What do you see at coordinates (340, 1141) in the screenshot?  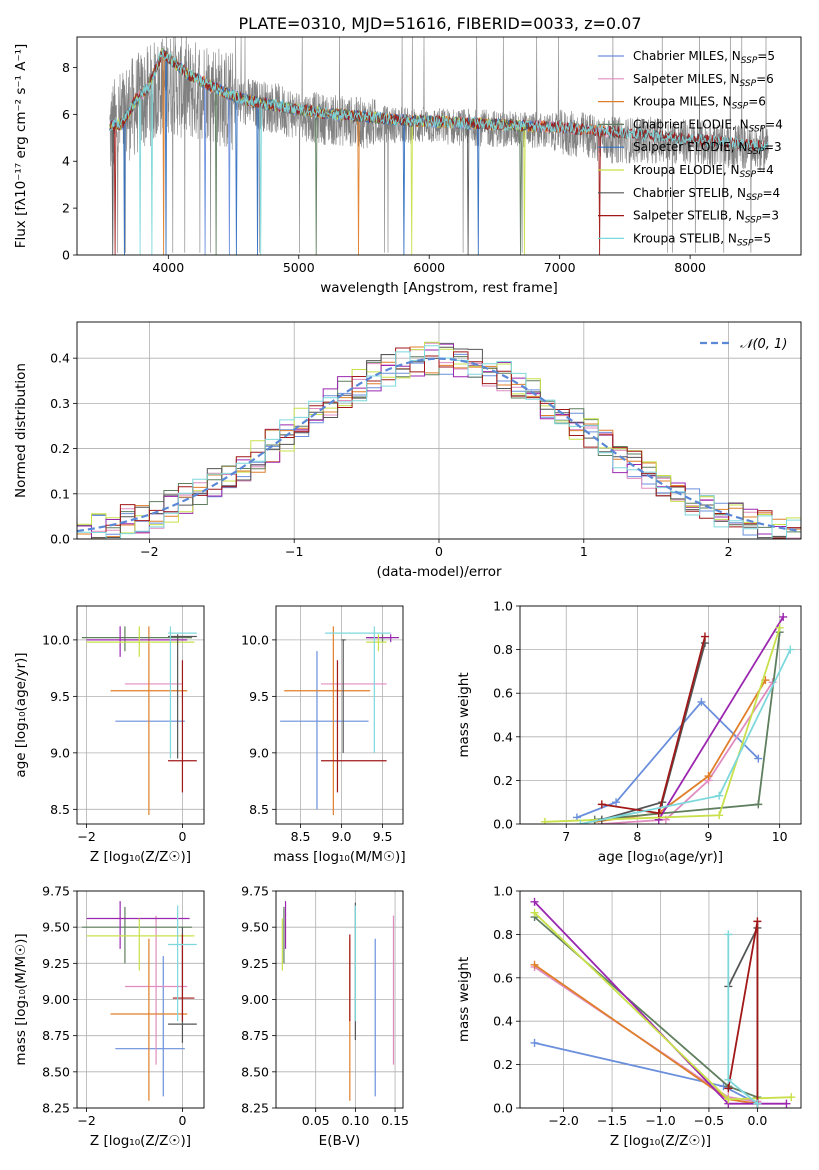 I see `x-axis-label: E(B-V)` at bounding box center [340, 1141].